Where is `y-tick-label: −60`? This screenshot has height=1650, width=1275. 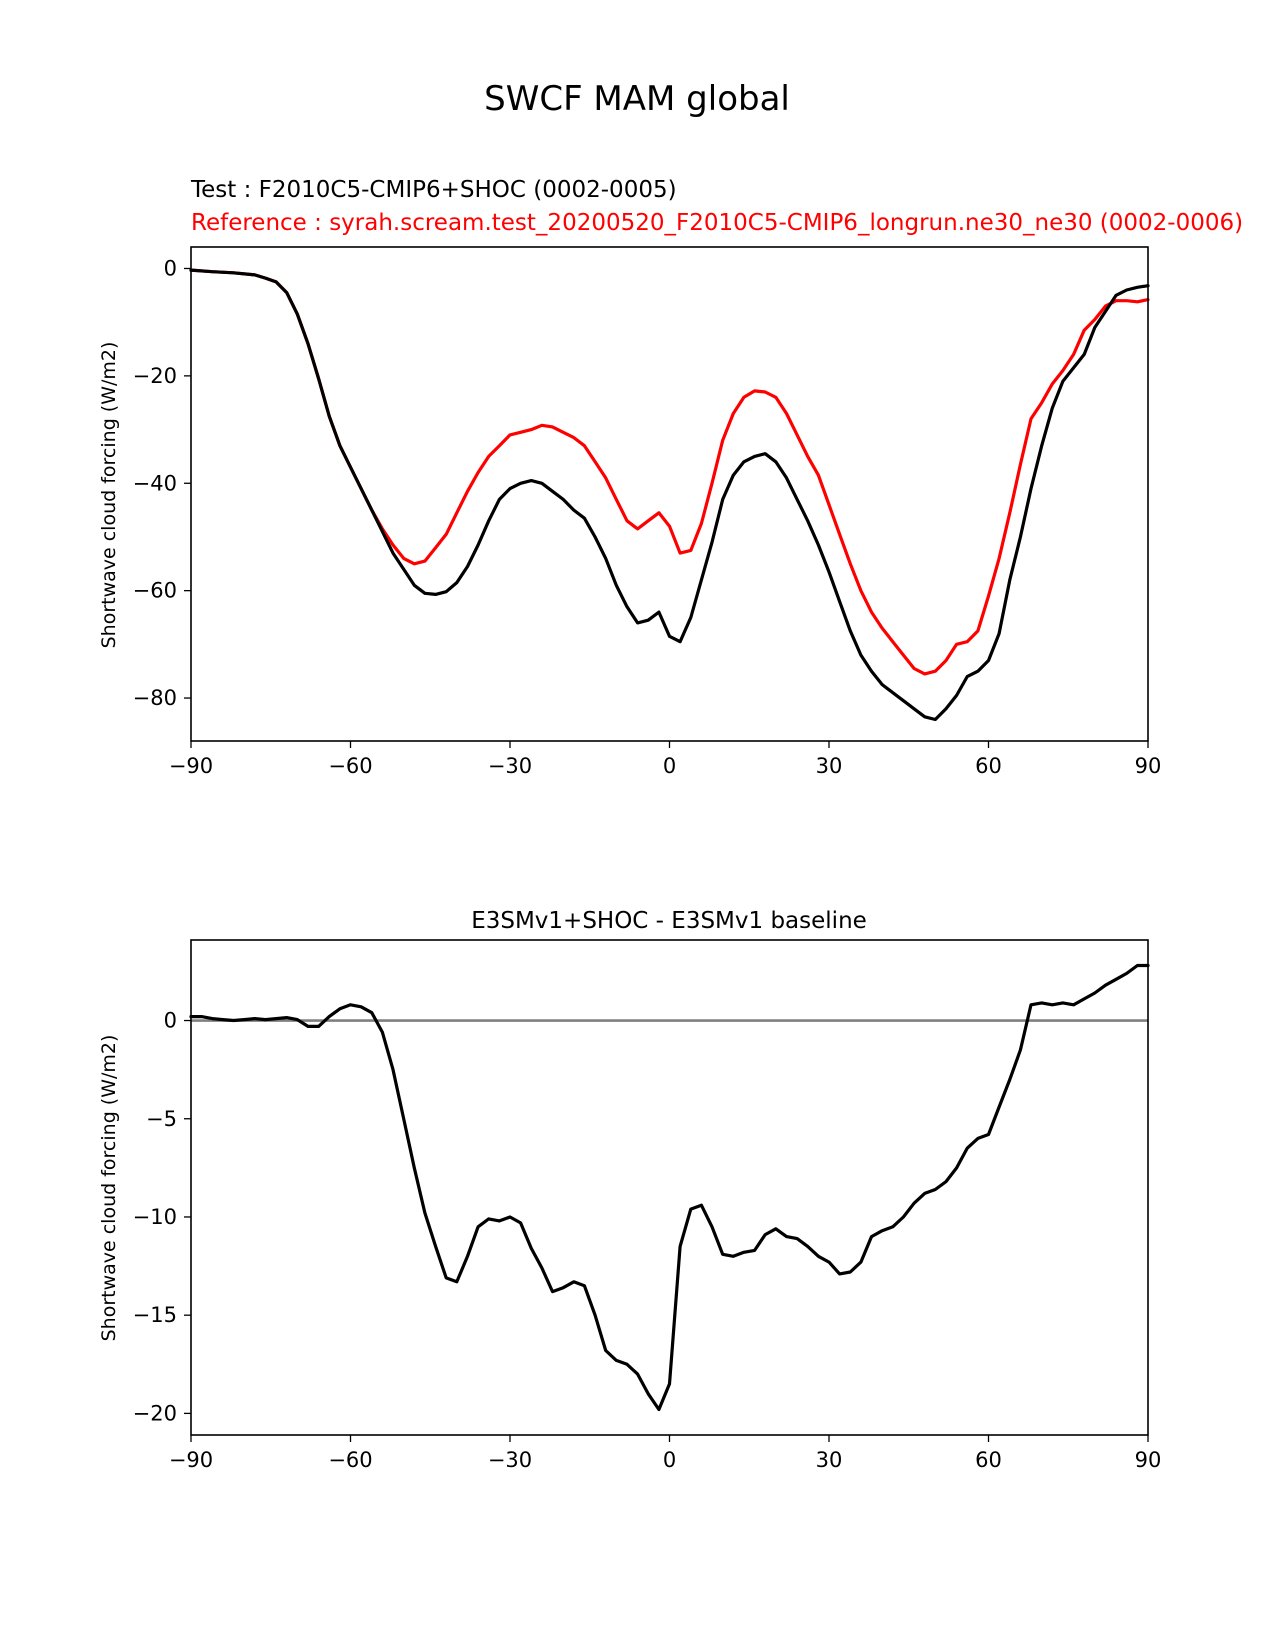 y-tick-label: −60 is located at coordinates (155, 591).